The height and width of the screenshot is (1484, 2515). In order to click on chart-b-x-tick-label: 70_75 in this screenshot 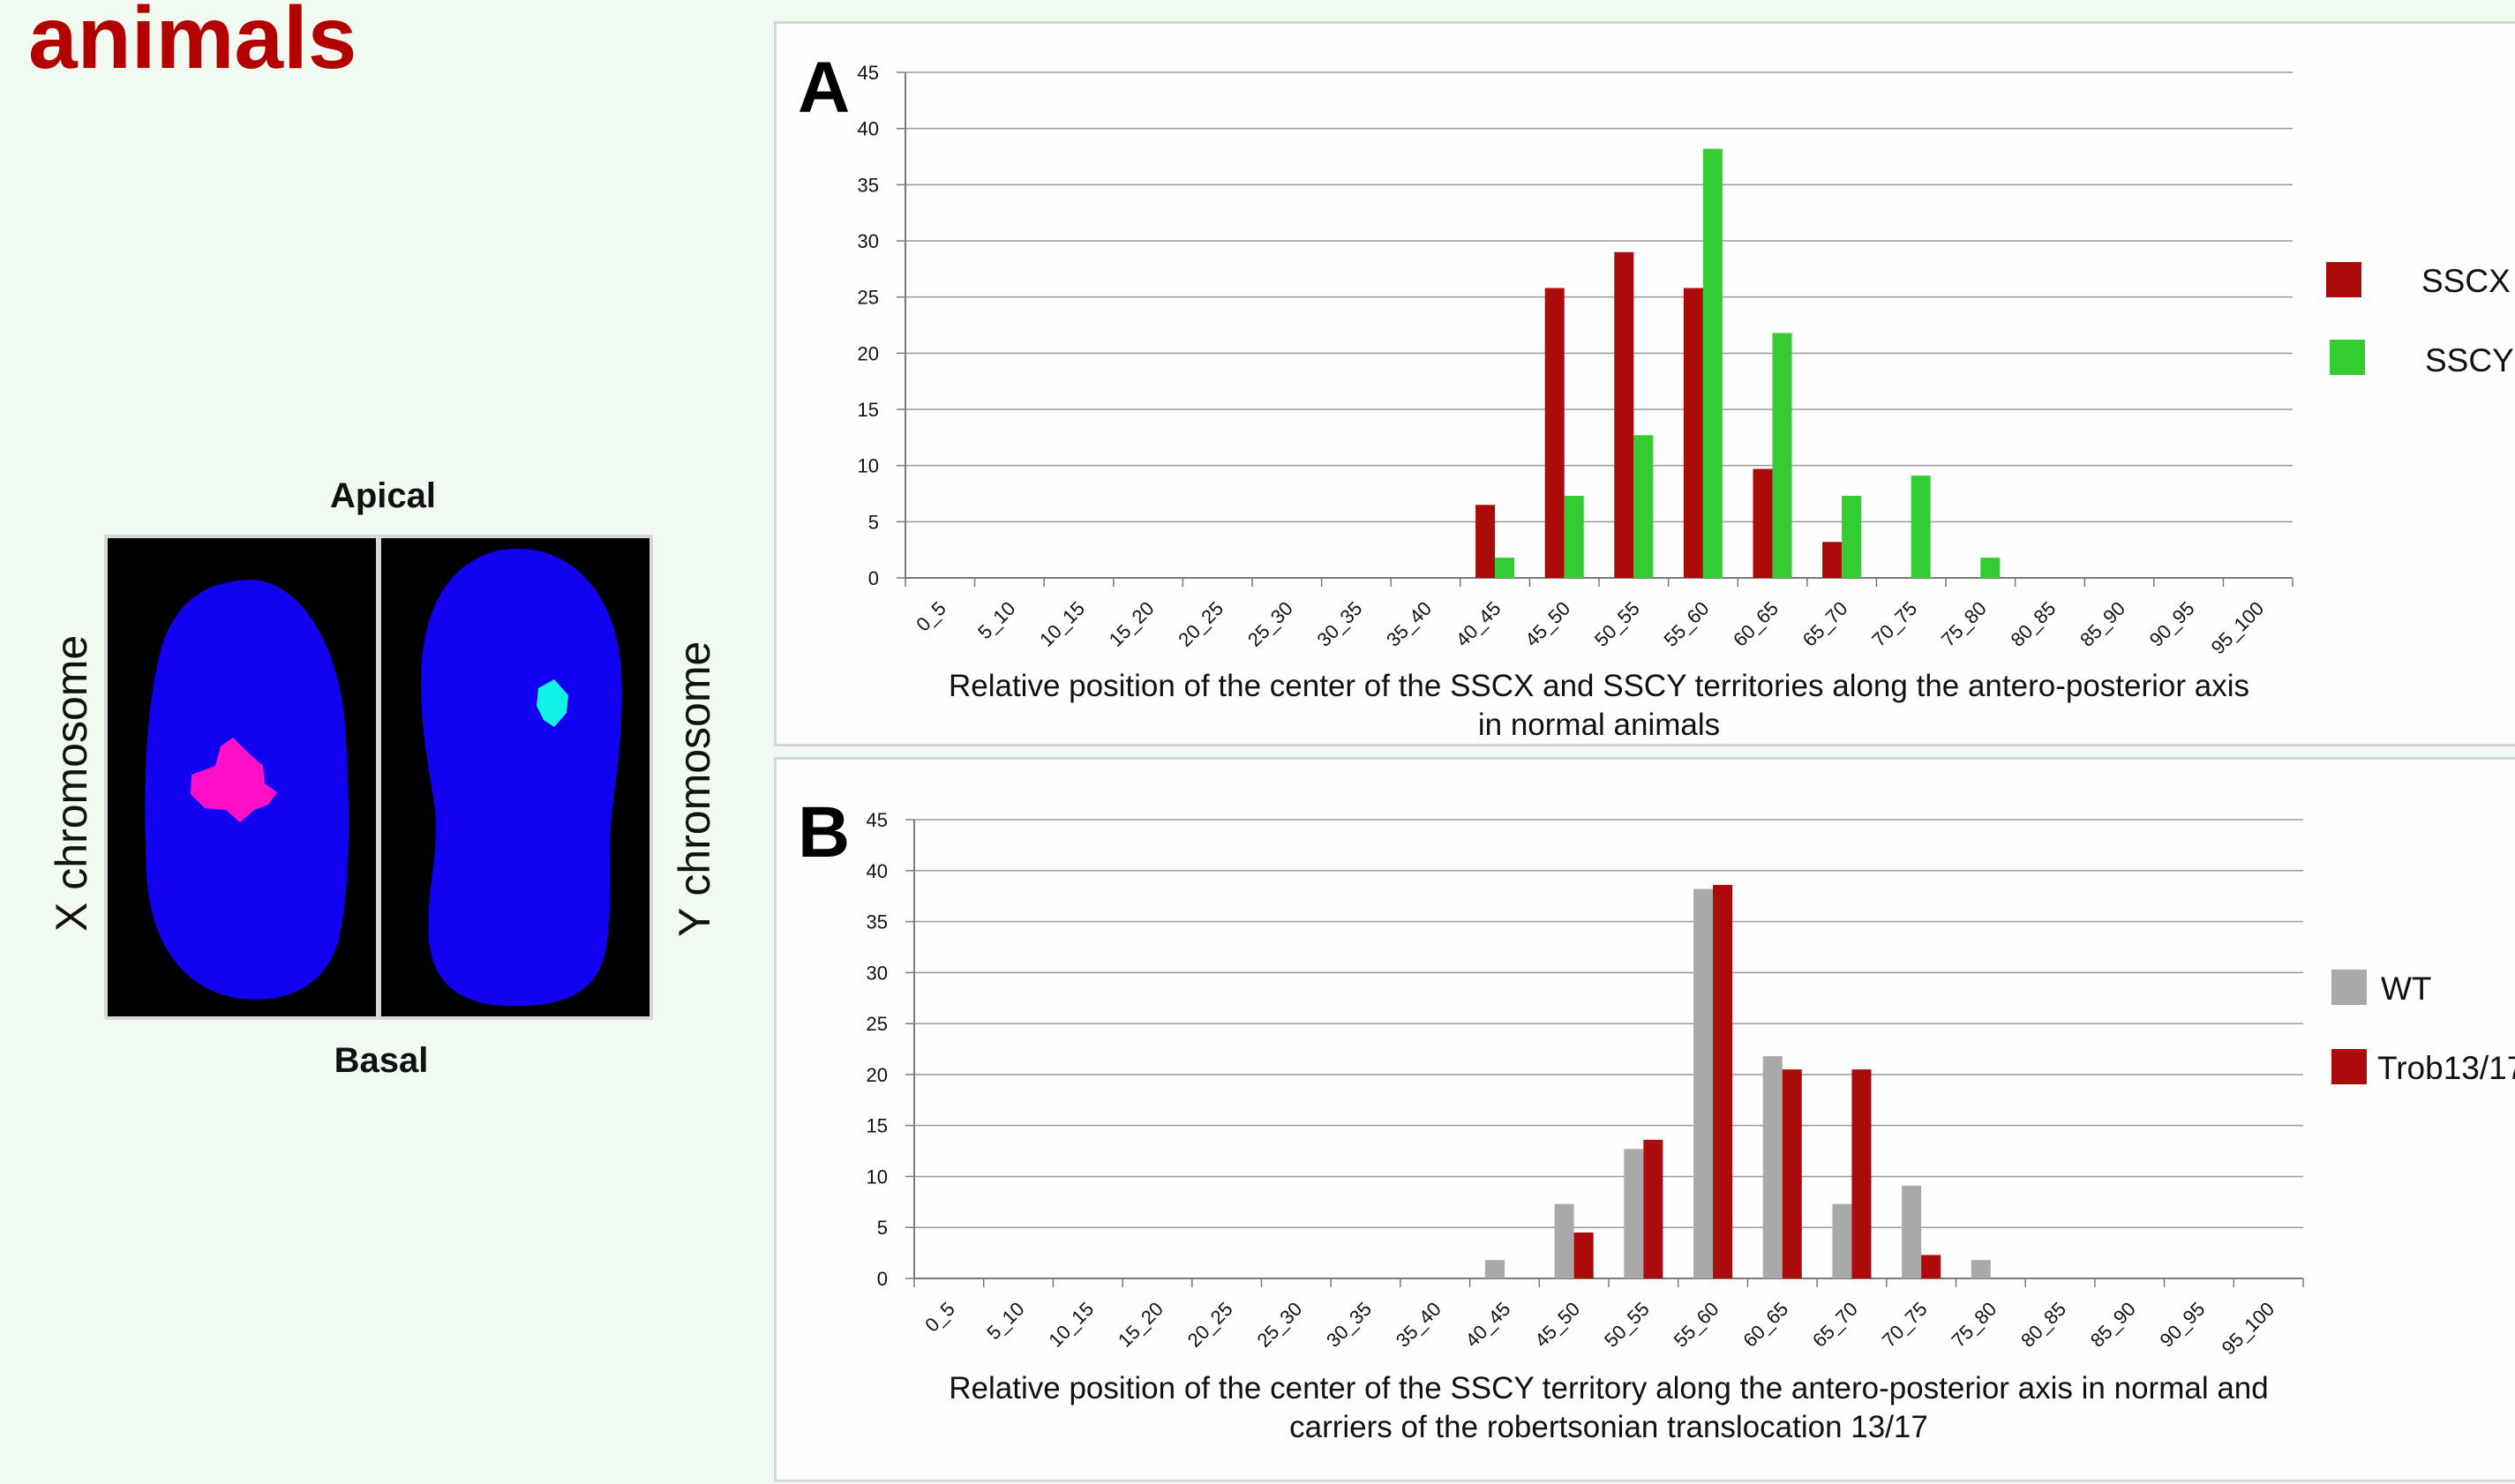, I will do `click(1905, 1325)`.